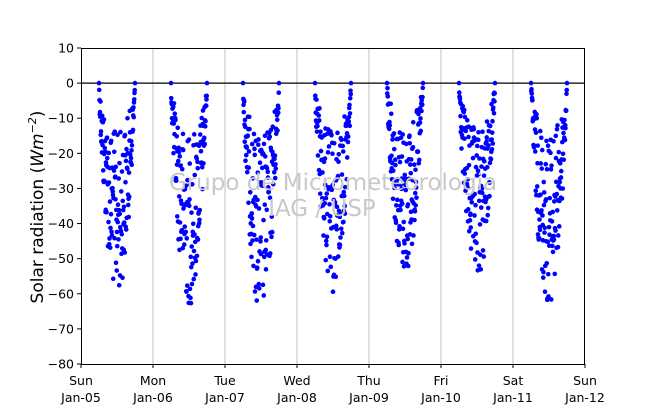 The image size is (650, 409). Describe the element at coordinates (368, 380) in the screenshot. I see `x-tick-label-day: Thu` at that location.